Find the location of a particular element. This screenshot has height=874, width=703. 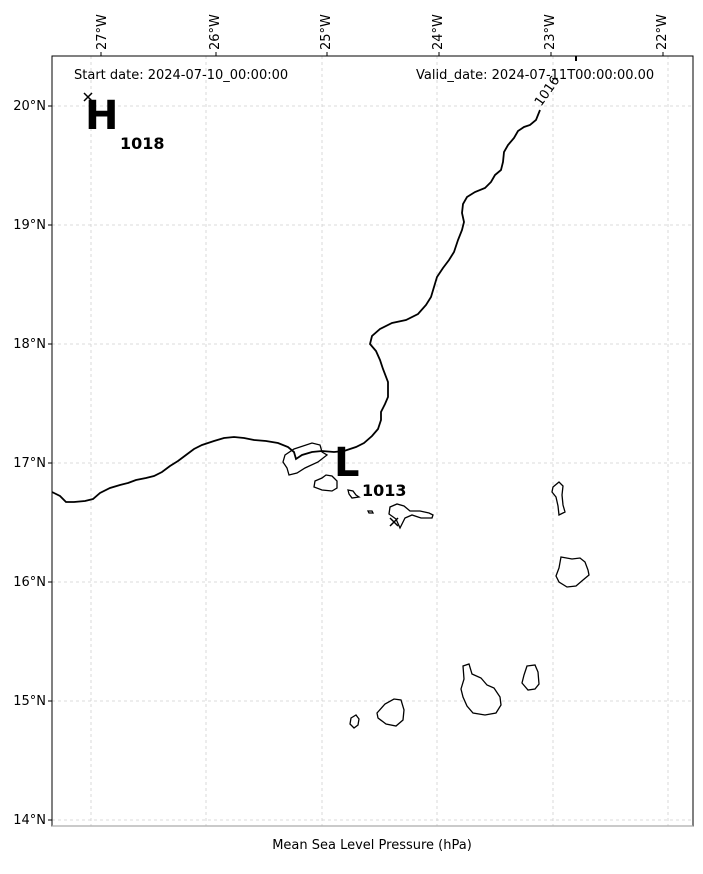

lat-label-14n: 14°N is located at coordinates (29, 820).